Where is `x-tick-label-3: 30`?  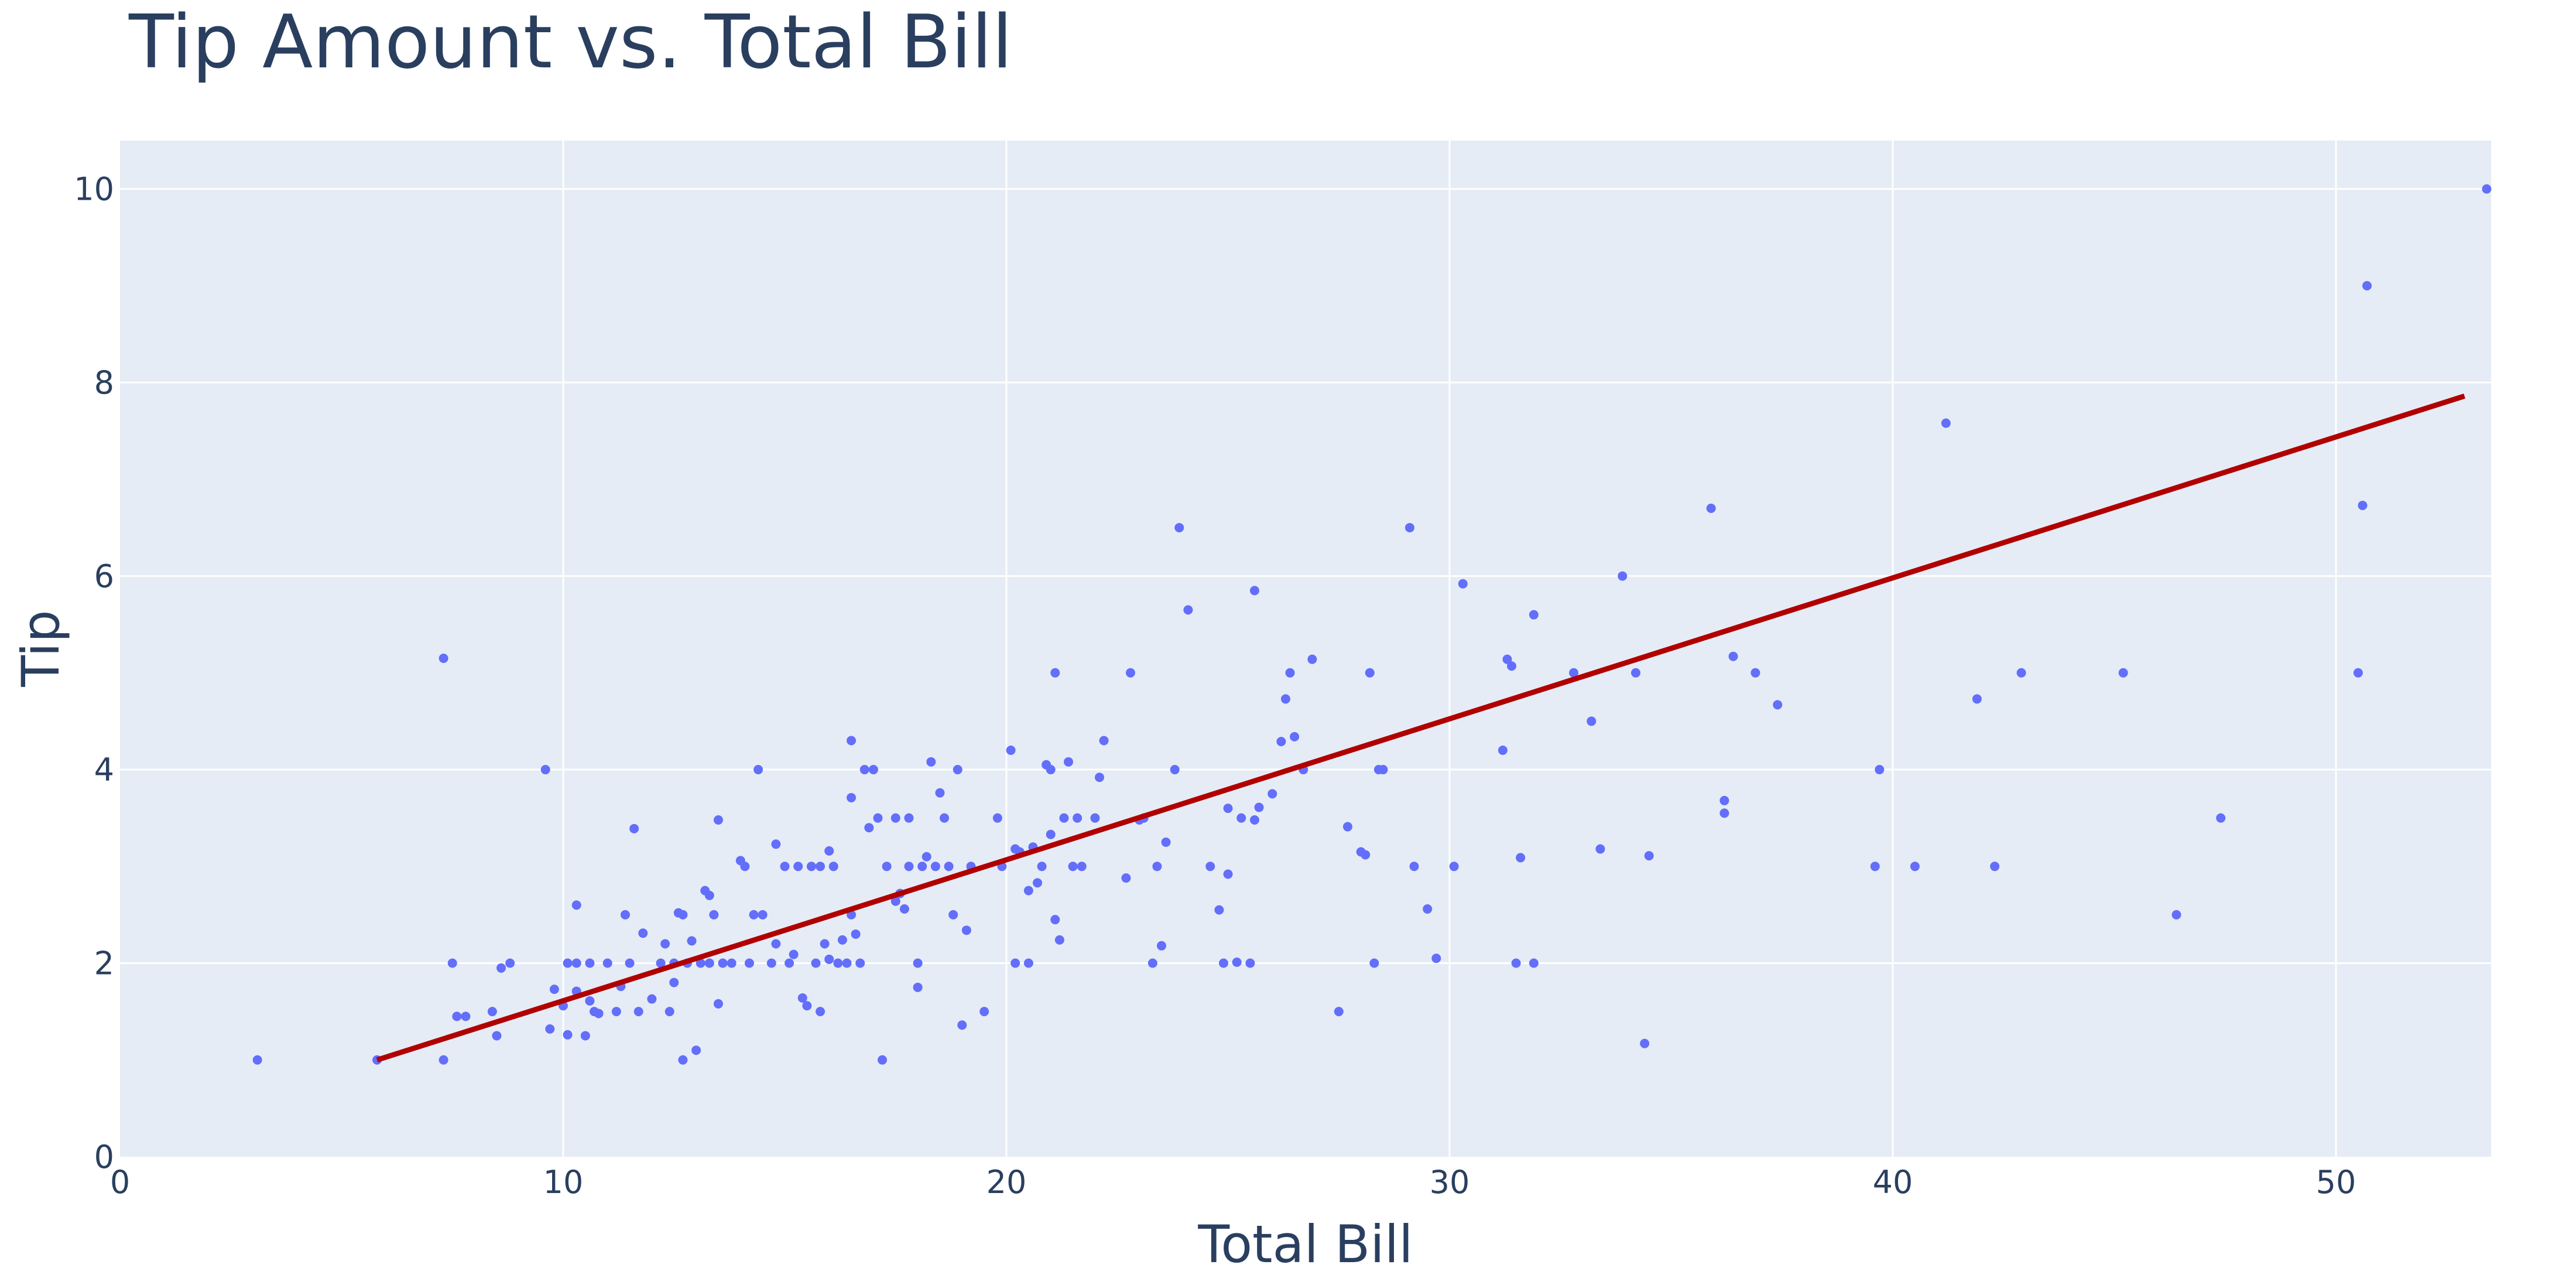 x-tick-label-3: 30 is located at coordinates (1450, 1182).